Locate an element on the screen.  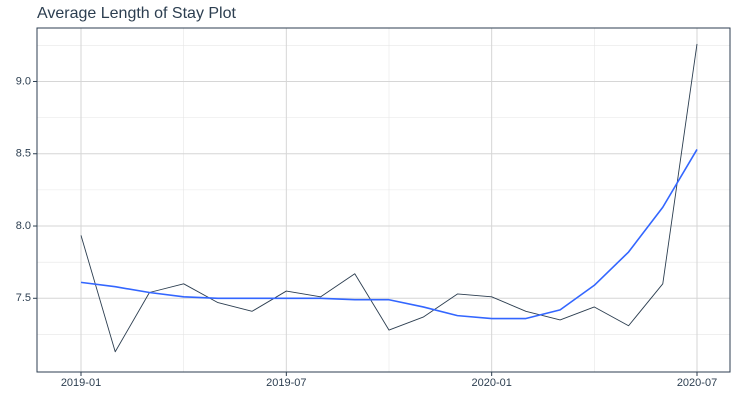
x-tick-label: 2020-07 is located at coordinates (697, 383).